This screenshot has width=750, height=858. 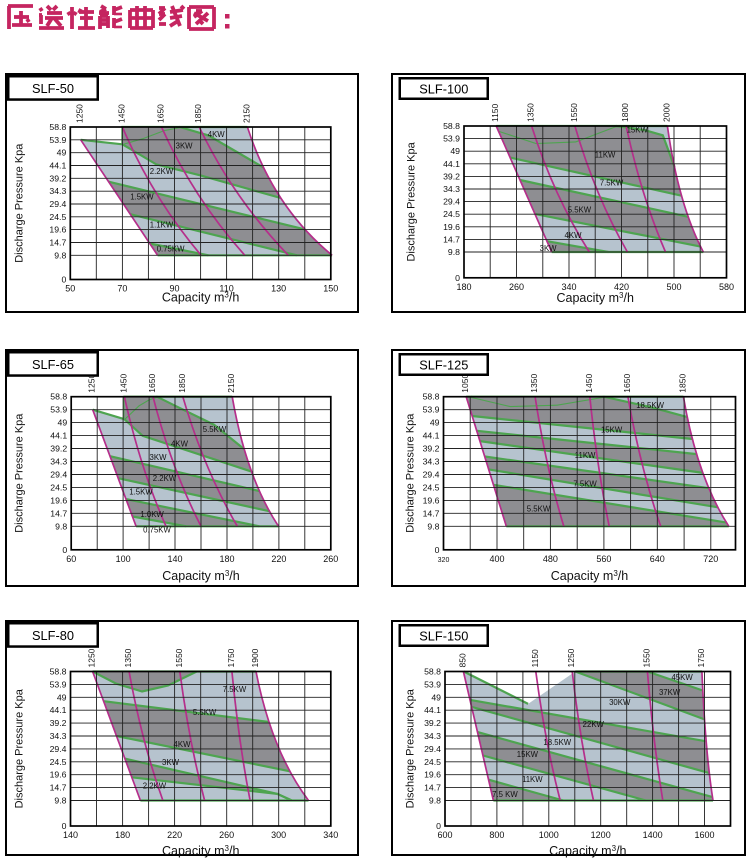 What do you see at coordinates (142, 196) in the screenshot?
I see `svg-text: 1.5KW` at bounding box center [142, 196].